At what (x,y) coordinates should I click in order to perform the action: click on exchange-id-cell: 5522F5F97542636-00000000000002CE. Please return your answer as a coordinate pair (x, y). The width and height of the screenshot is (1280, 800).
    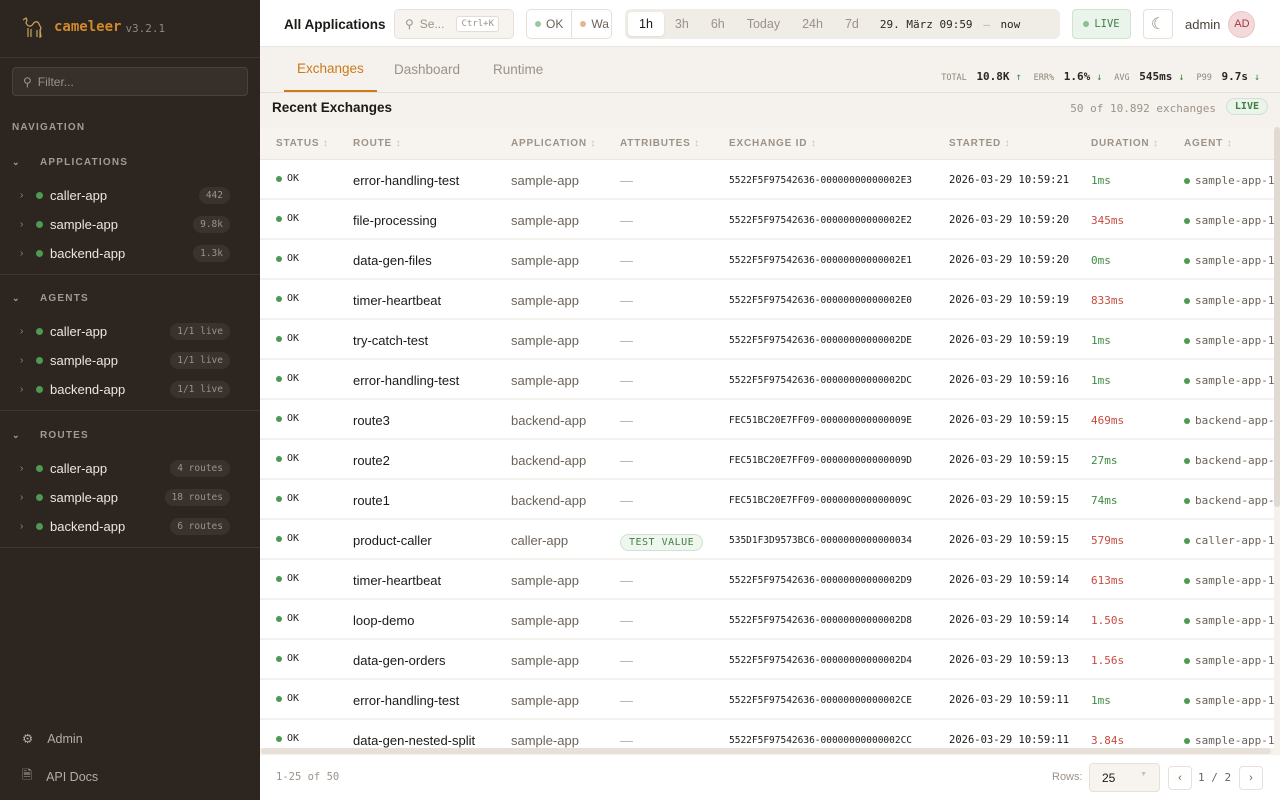
    Looking at the image, I should click on (821, 700).